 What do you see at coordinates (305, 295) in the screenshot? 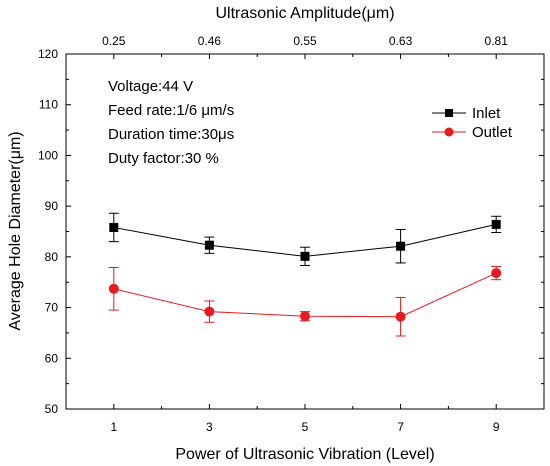
I see `outlet-line` at bounding box center [305, 295].